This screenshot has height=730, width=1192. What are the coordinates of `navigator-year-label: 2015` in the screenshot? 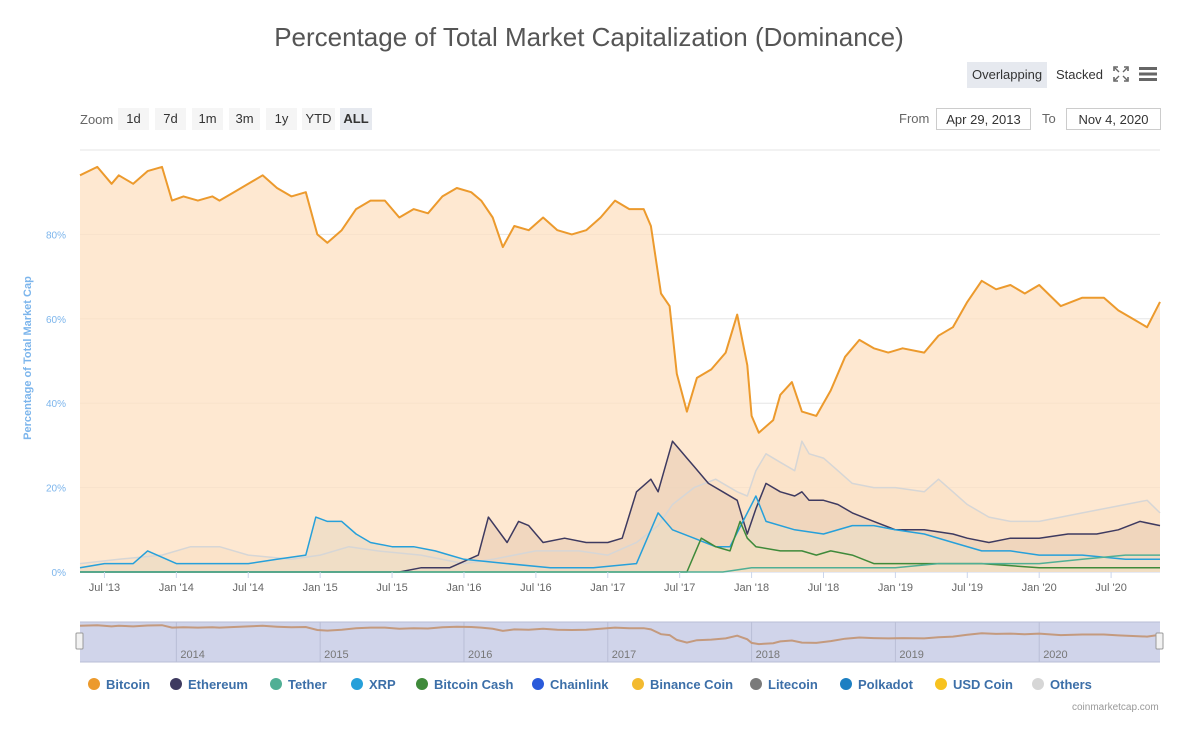 It's located at (336, 655).